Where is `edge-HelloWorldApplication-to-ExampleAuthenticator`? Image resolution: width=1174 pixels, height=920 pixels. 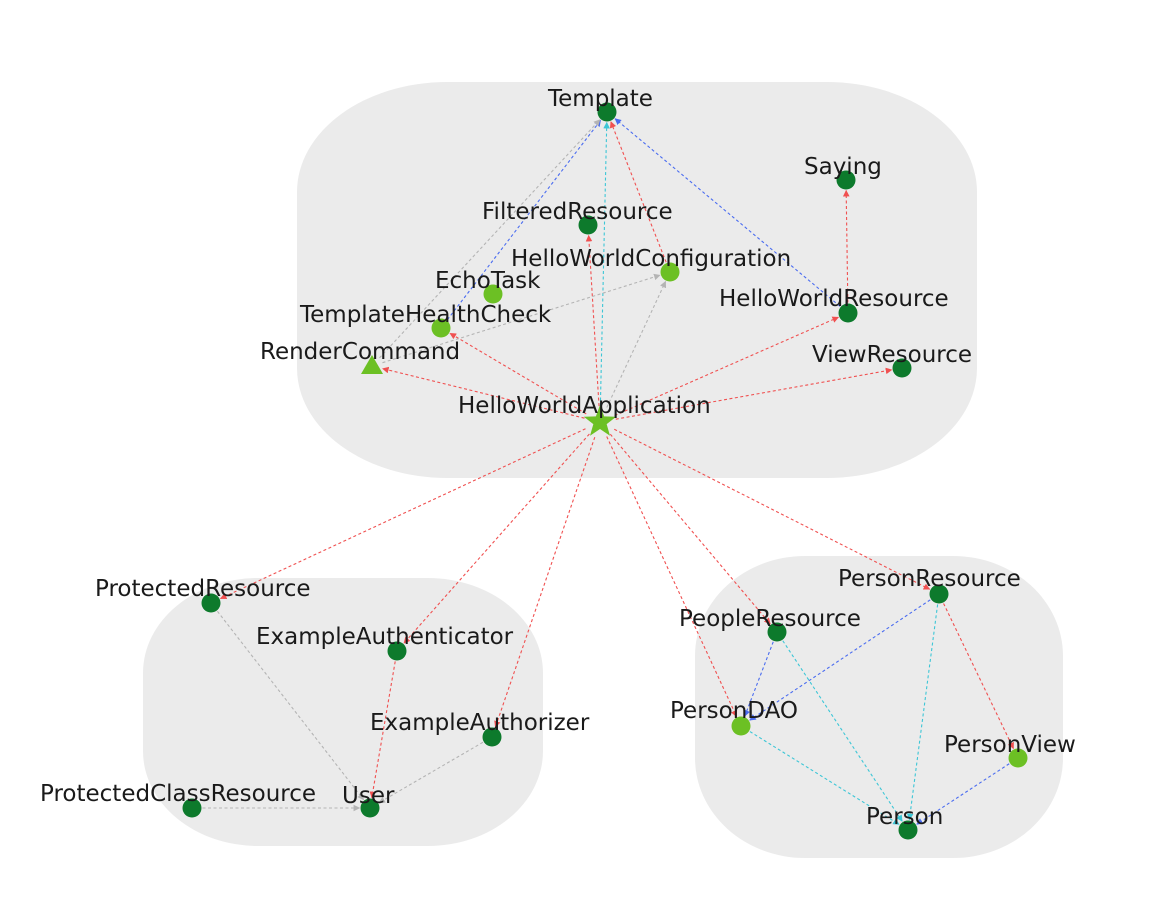
edge-HelloWorldApplication-to-ExampleAuthenticator is located at coordinates (496, 538).